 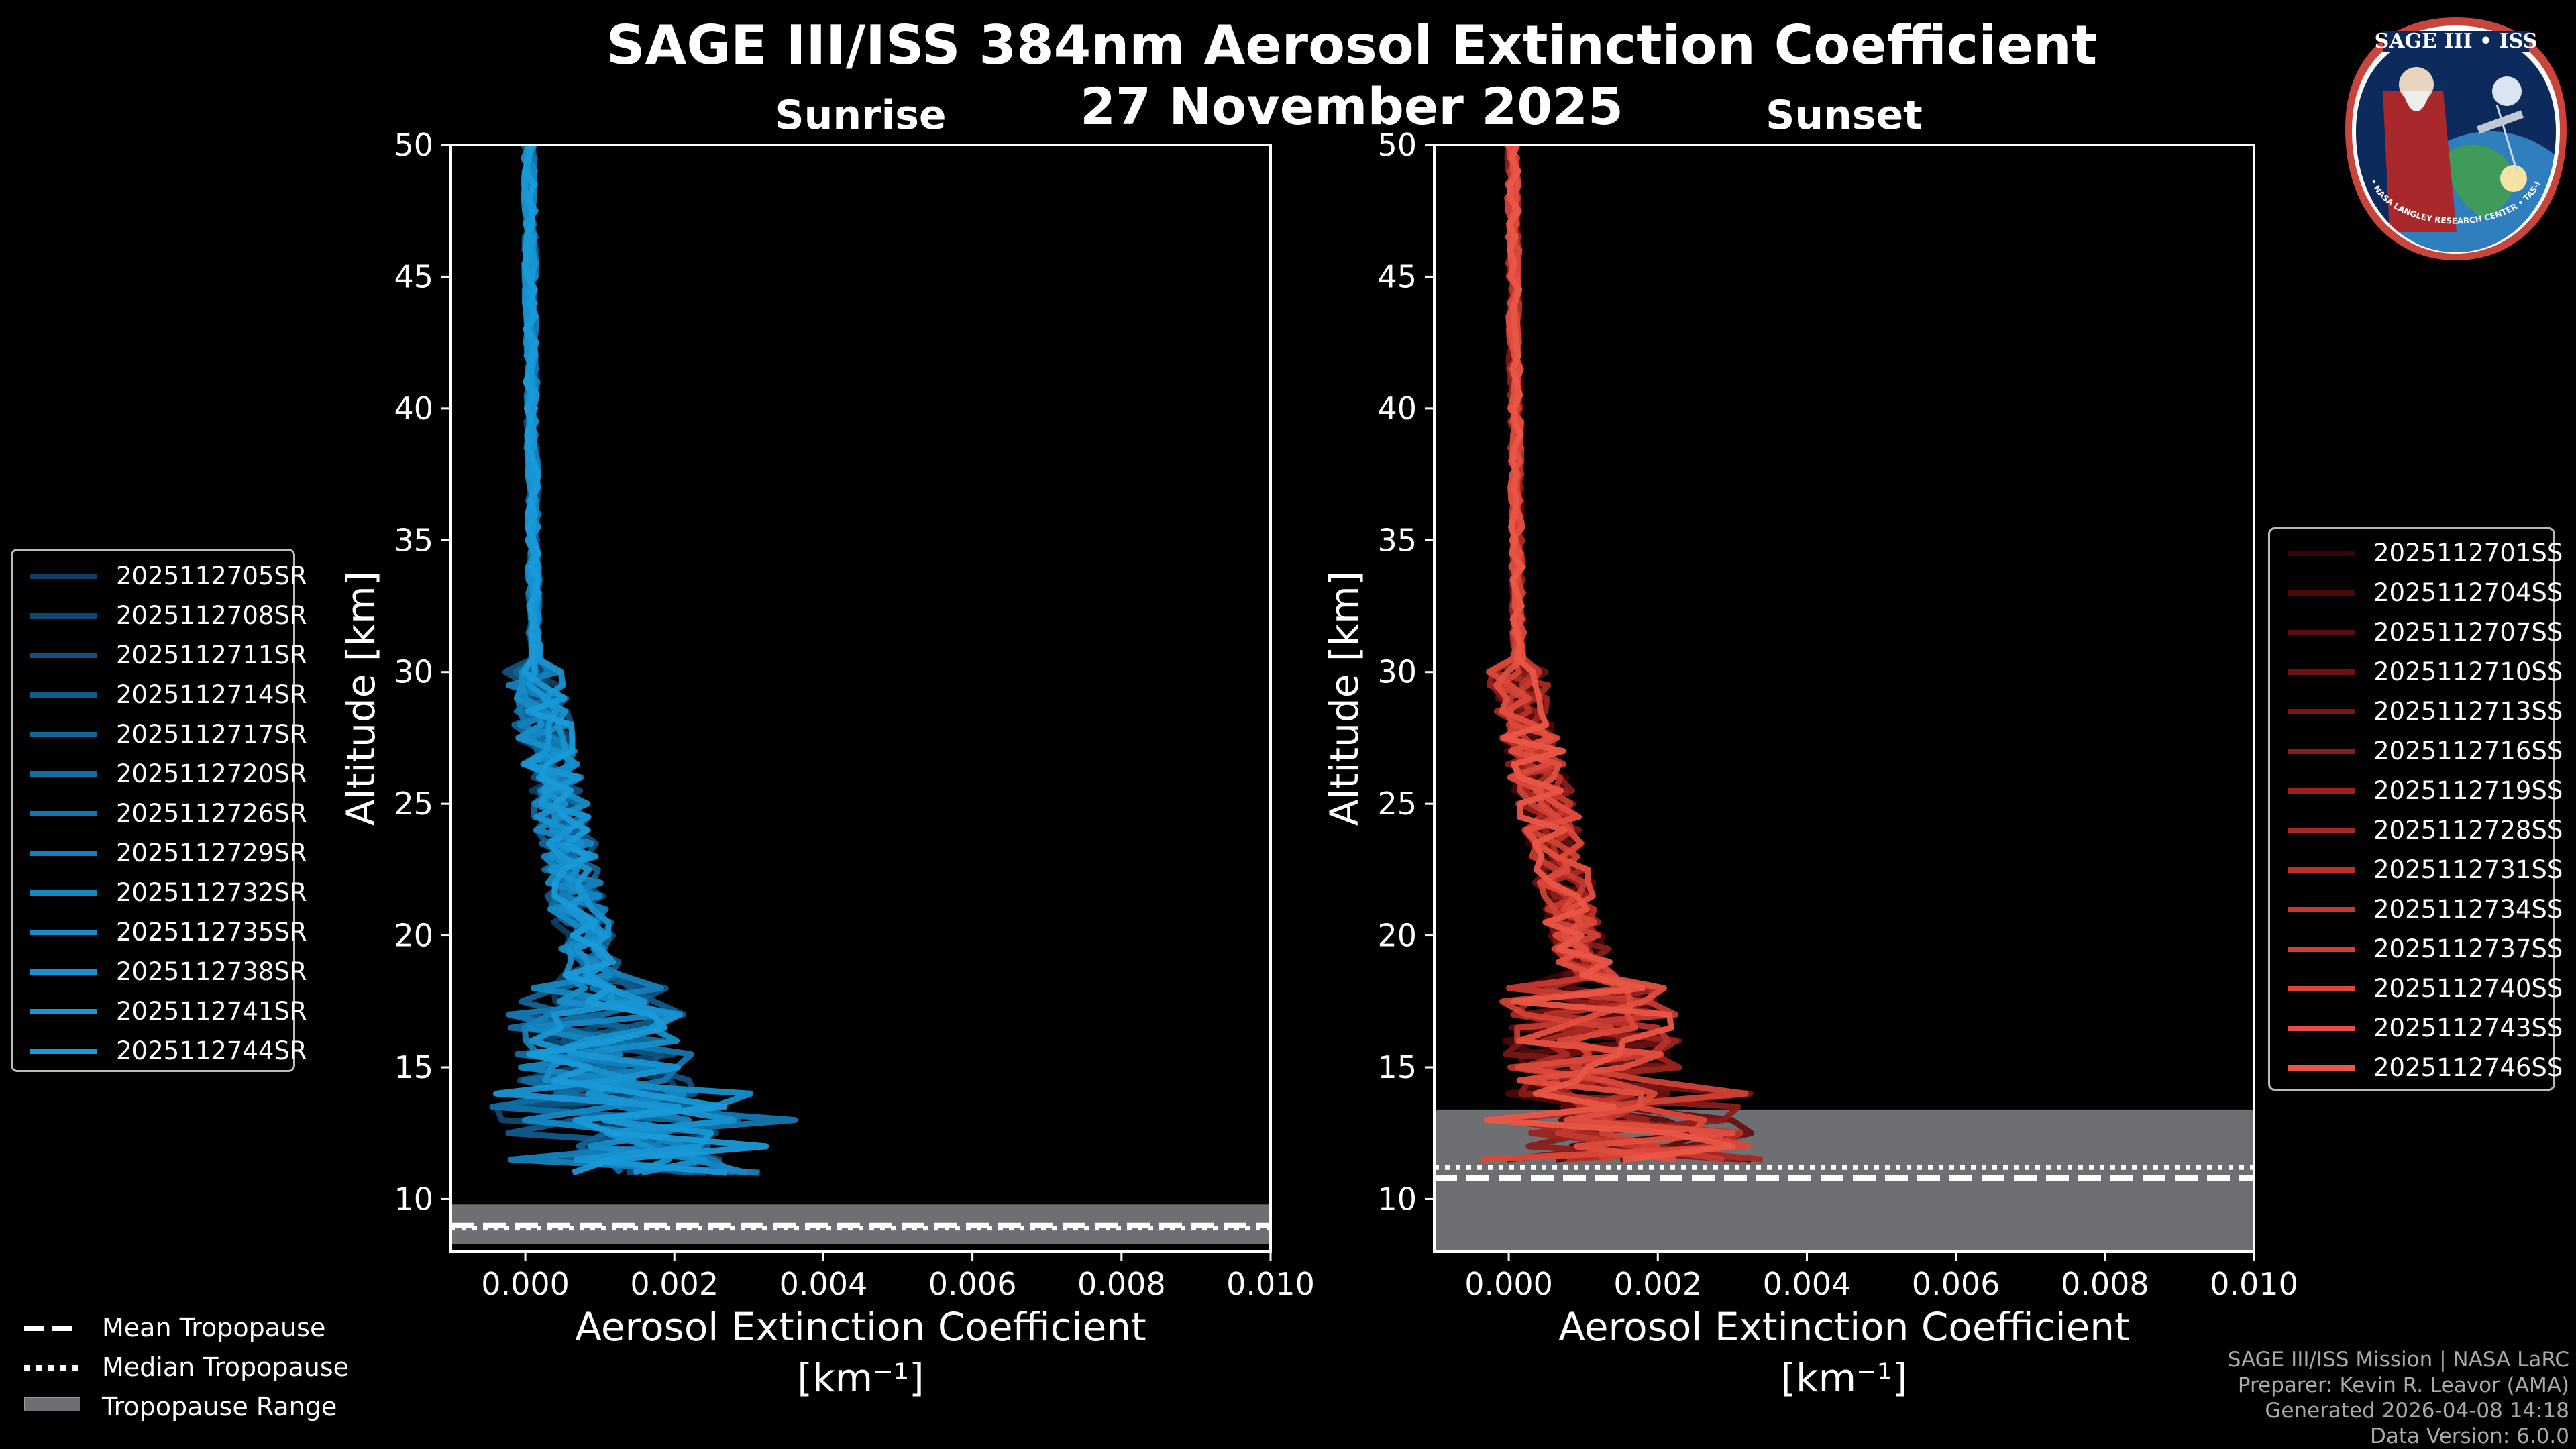 What do you see at coordinates (211, 1050) in the screenshot?
I see `legend-label: 2025112744SR` at bounding box center [211, 1050].